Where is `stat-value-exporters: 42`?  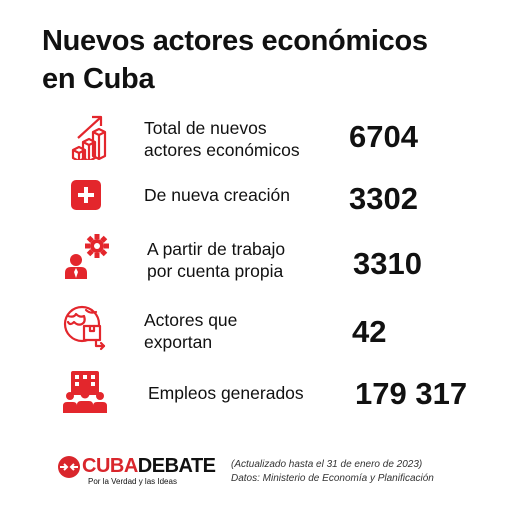
stat-value-exporters: 42 is located at coordinates (369, 331).